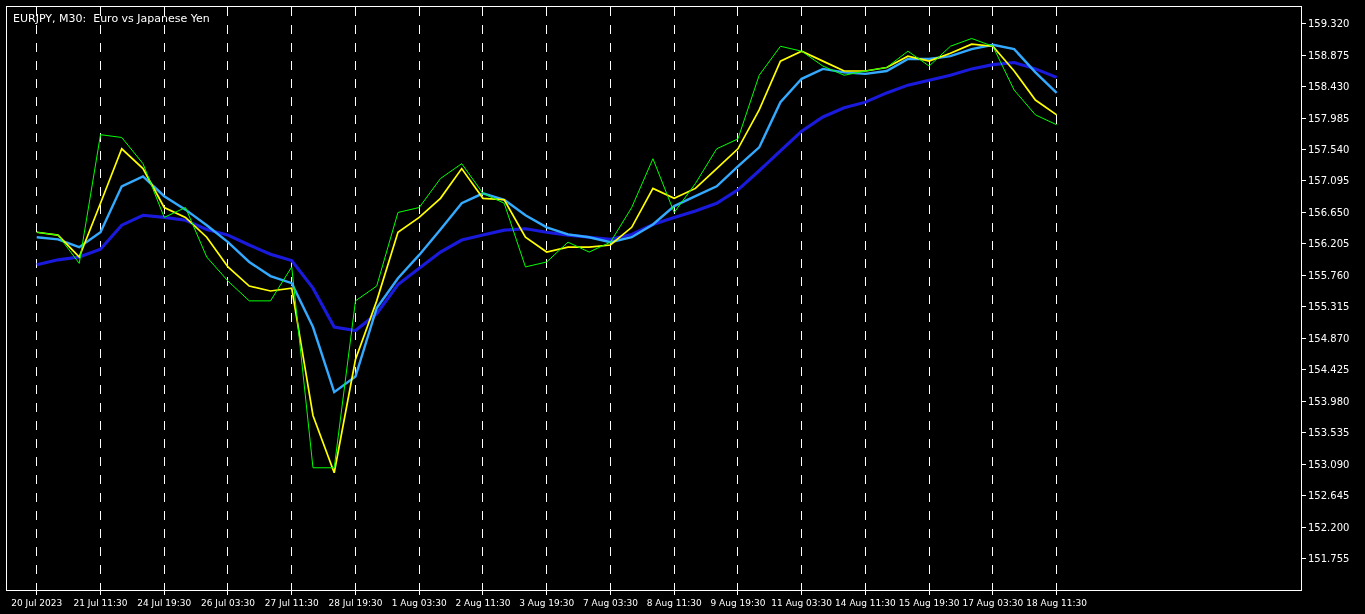 Image resolution: width=1365 pixels, height=614 pixels. What do you see at coordinates (1329, 24) in the screenshot?
I see `y-tick-label: 159.320` at bounding box center [1329, 24].